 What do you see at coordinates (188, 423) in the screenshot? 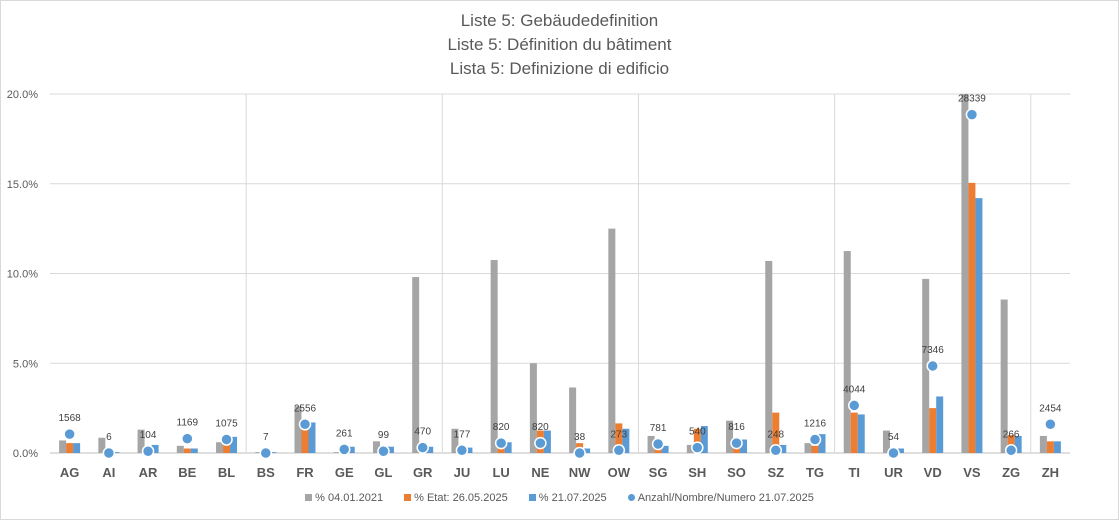
I see `count-data-label: 1169` at bounding box center [188, 423].